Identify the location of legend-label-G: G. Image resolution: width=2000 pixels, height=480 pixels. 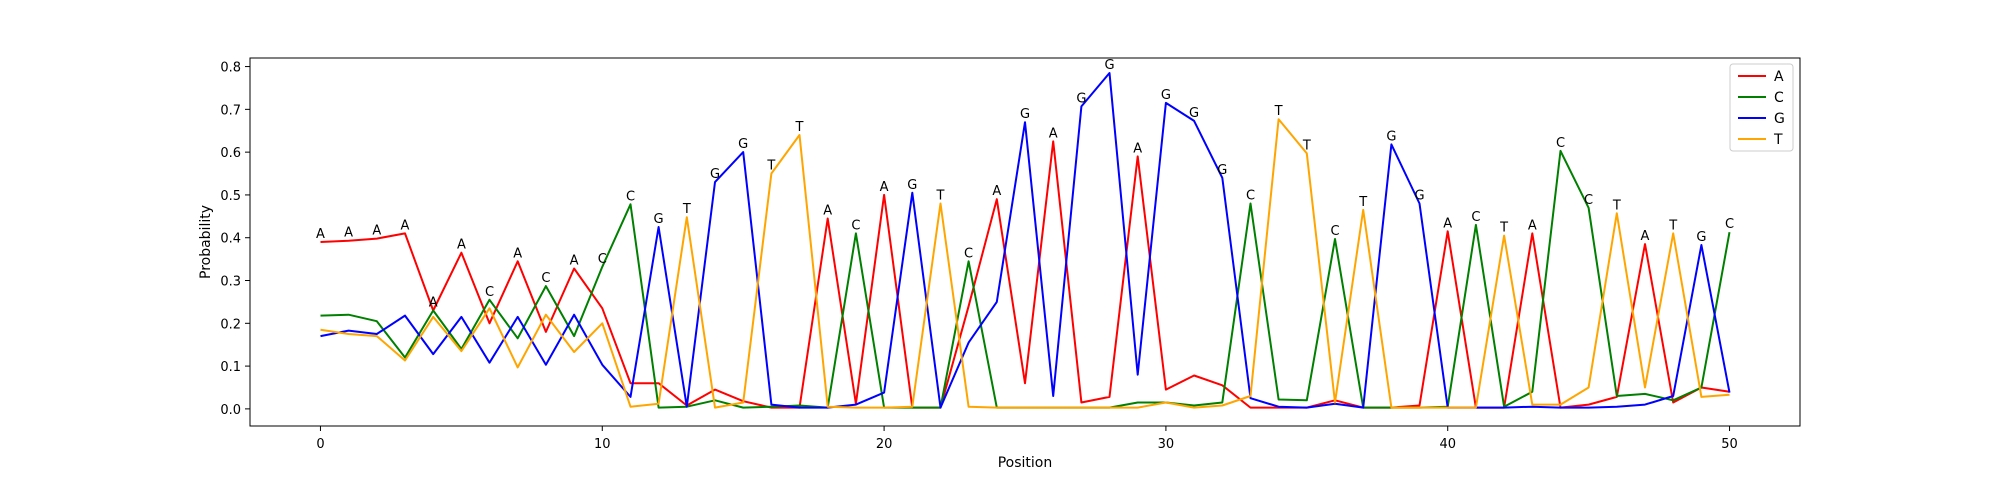
(1779, 119).